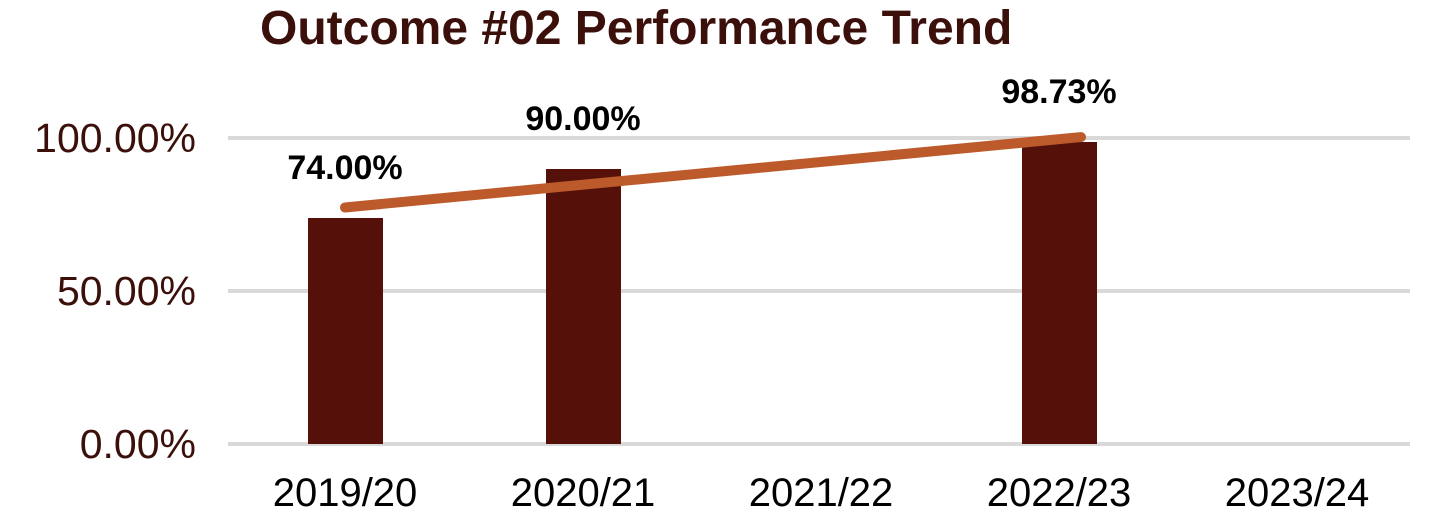  What do you see at coordinates (1059, 493) in the screenshot?
I see `x-axis-tick-label: 2022/23` at bounding box center [1059, 493].